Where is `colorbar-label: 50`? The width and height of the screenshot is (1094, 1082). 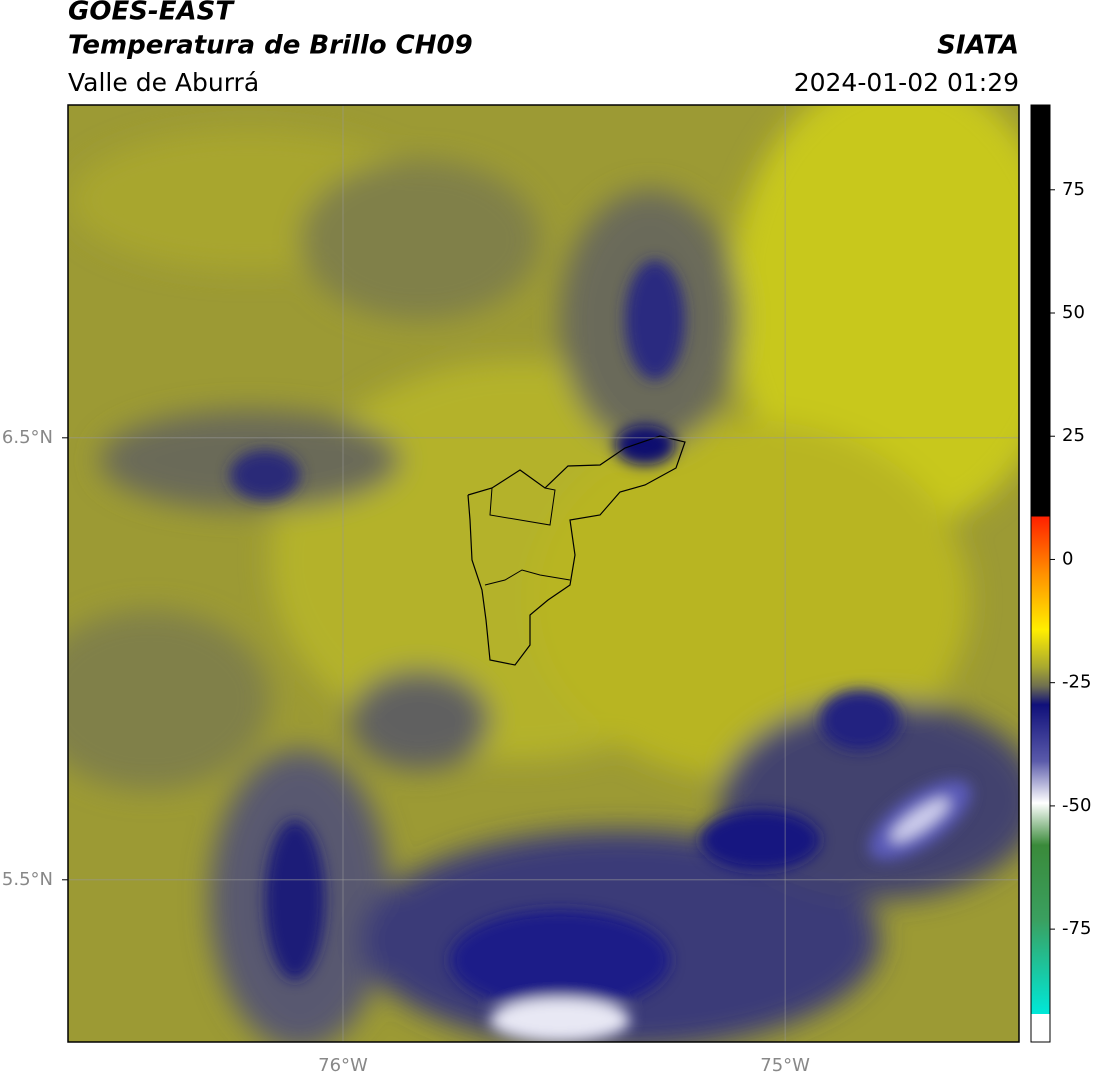
colorbar-label: 50 is located at coordinates (1073, 312).